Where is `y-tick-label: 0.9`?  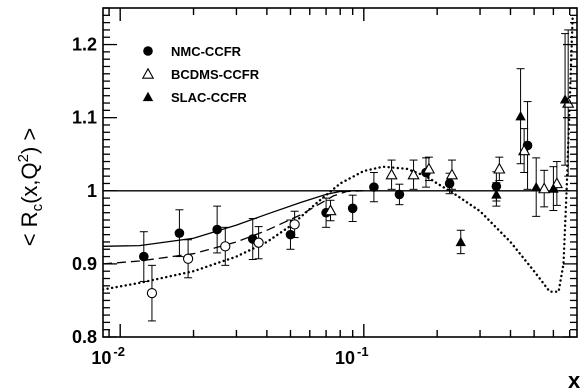 y-tick-label: 0.9 is located at coordinates (84, 264).